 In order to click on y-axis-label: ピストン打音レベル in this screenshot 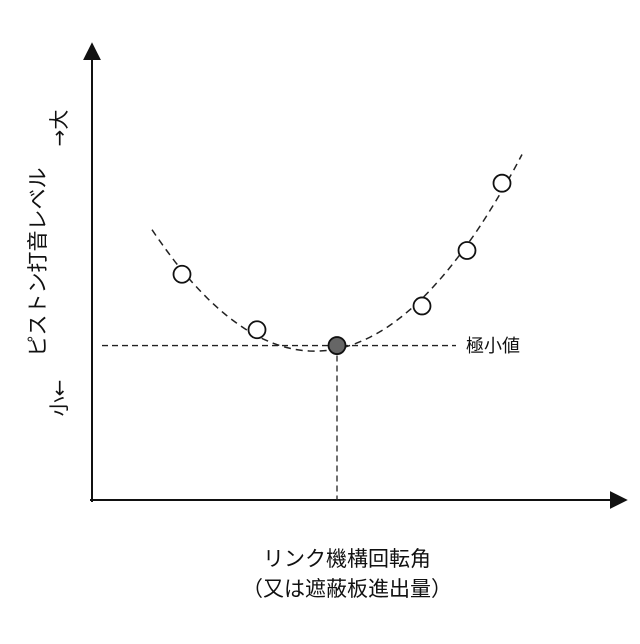, I will do `click(38, 262)`.